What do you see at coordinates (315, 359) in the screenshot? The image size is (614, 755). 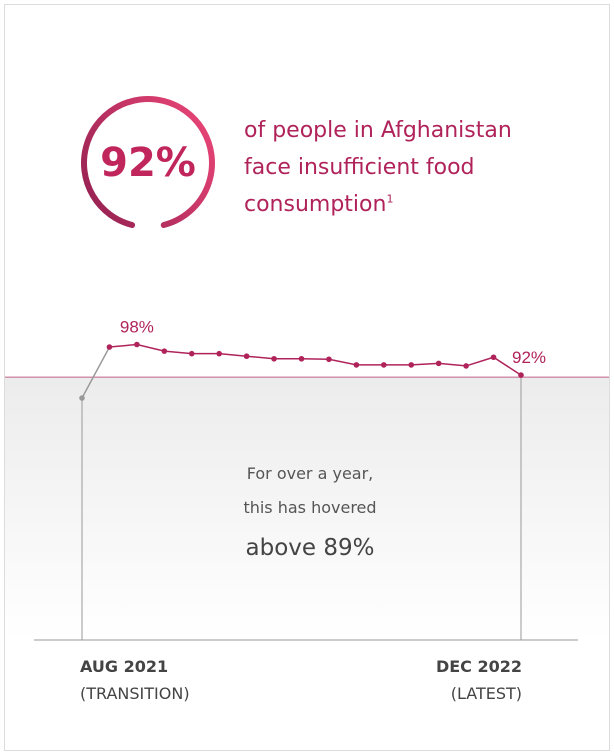 I see `series-line` at bounding box center [315, 359].